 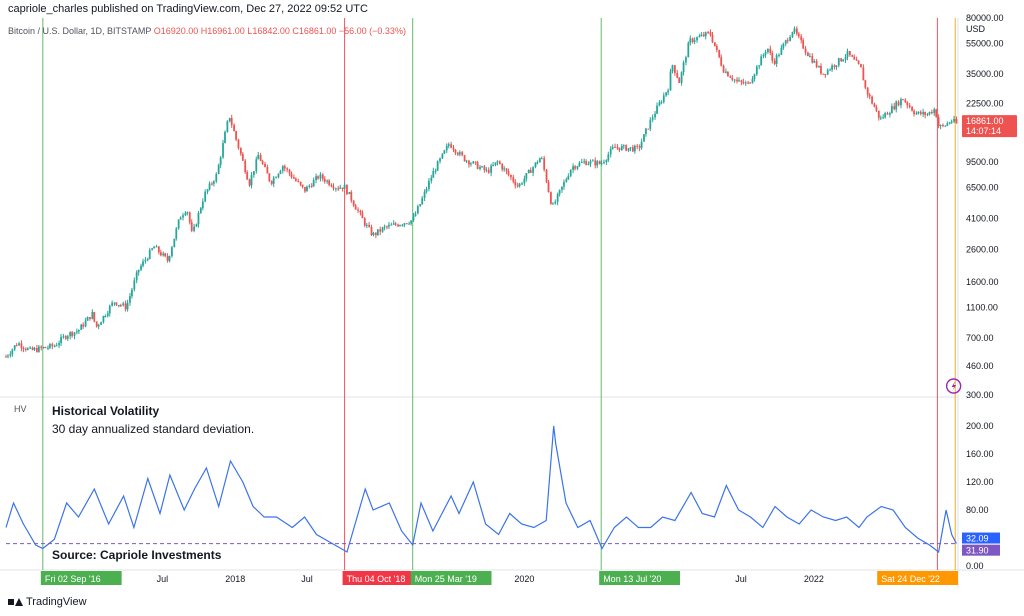 What do you see at coordinates (137, 555) in the screenshot?
I see `hv-source: Source: Capriole Investments` at bounding box center [137, 555].